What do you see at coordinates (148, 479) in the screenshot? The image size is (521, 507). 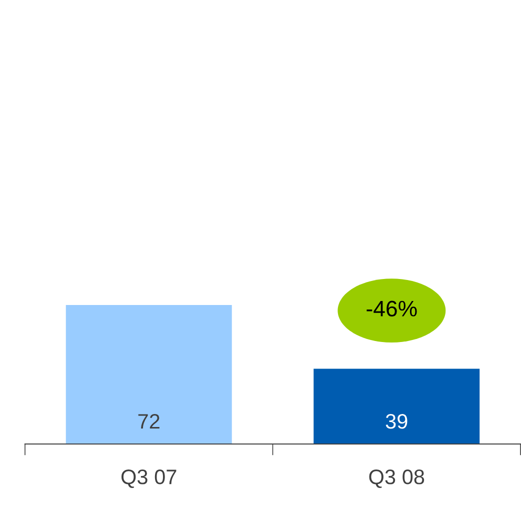 I see `x-tick-label: Q3 07` at bounding box center [148, 479].